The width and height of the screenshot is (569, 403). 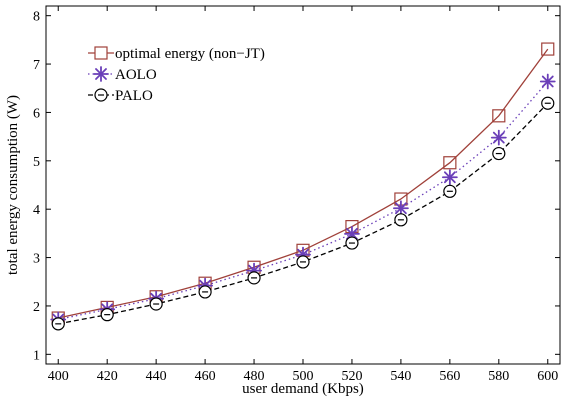 What do you see at coordinates (36, 113) in the screenshot?
I see `y-tick-label: 6` at bounding box center [36, 113].